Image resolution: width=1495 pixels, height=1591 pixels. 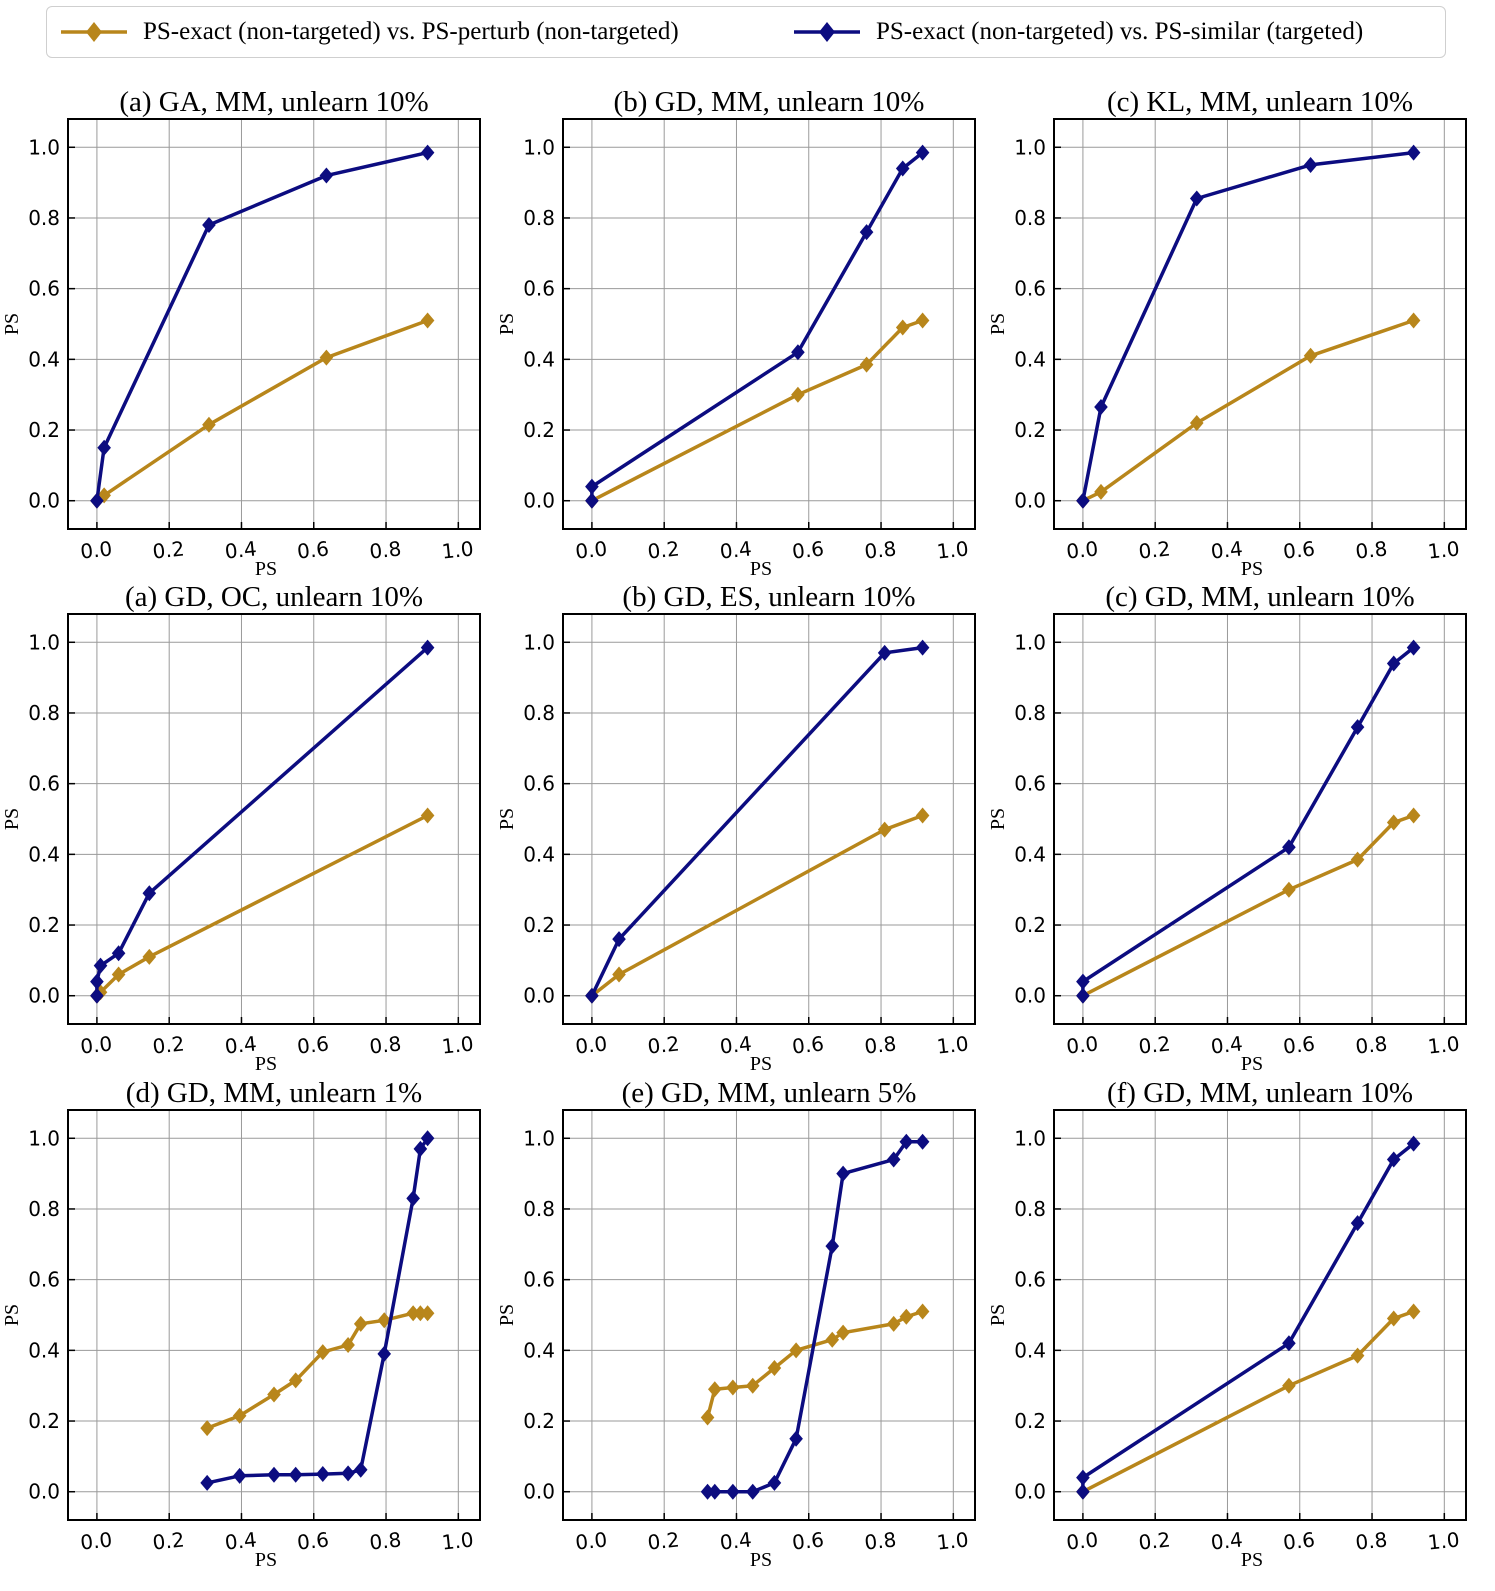 What do you see at coordinates (274, 1093) in the screenshot?
I see `chart-title: (d) GD, MM, unlearn 1%` at bounding box center [274, 1093].